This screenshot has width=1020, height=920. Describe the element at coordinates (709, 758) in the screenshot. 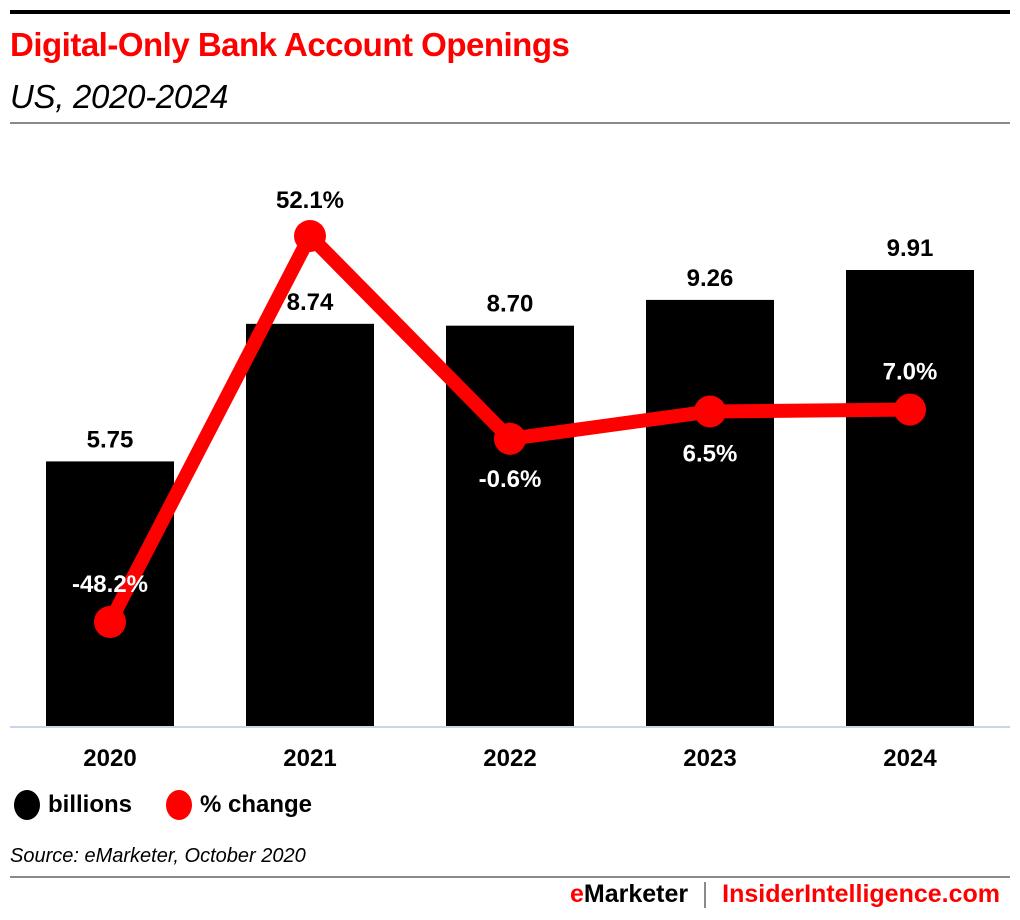

I see `x-tick-label-2023: 2023` at that location.